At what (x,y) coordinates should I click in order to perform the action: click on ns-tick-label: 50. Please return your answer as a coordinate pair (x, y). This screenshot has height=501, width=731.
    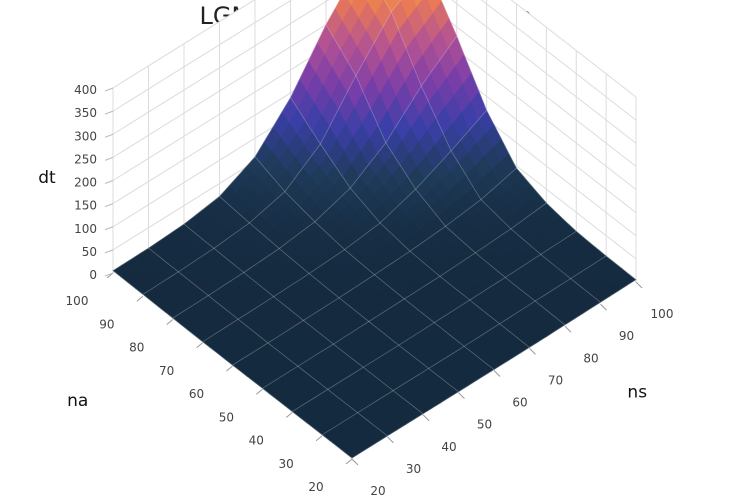
    Looking at the image, I should click on (484, 425).